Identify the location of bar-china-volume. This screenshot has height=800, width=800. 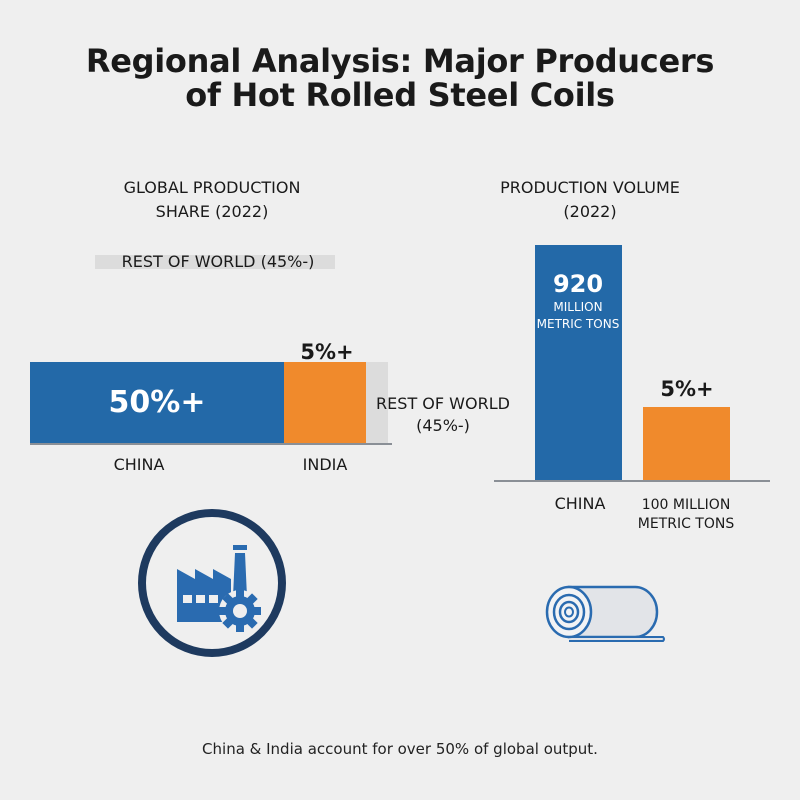
(578, 363).